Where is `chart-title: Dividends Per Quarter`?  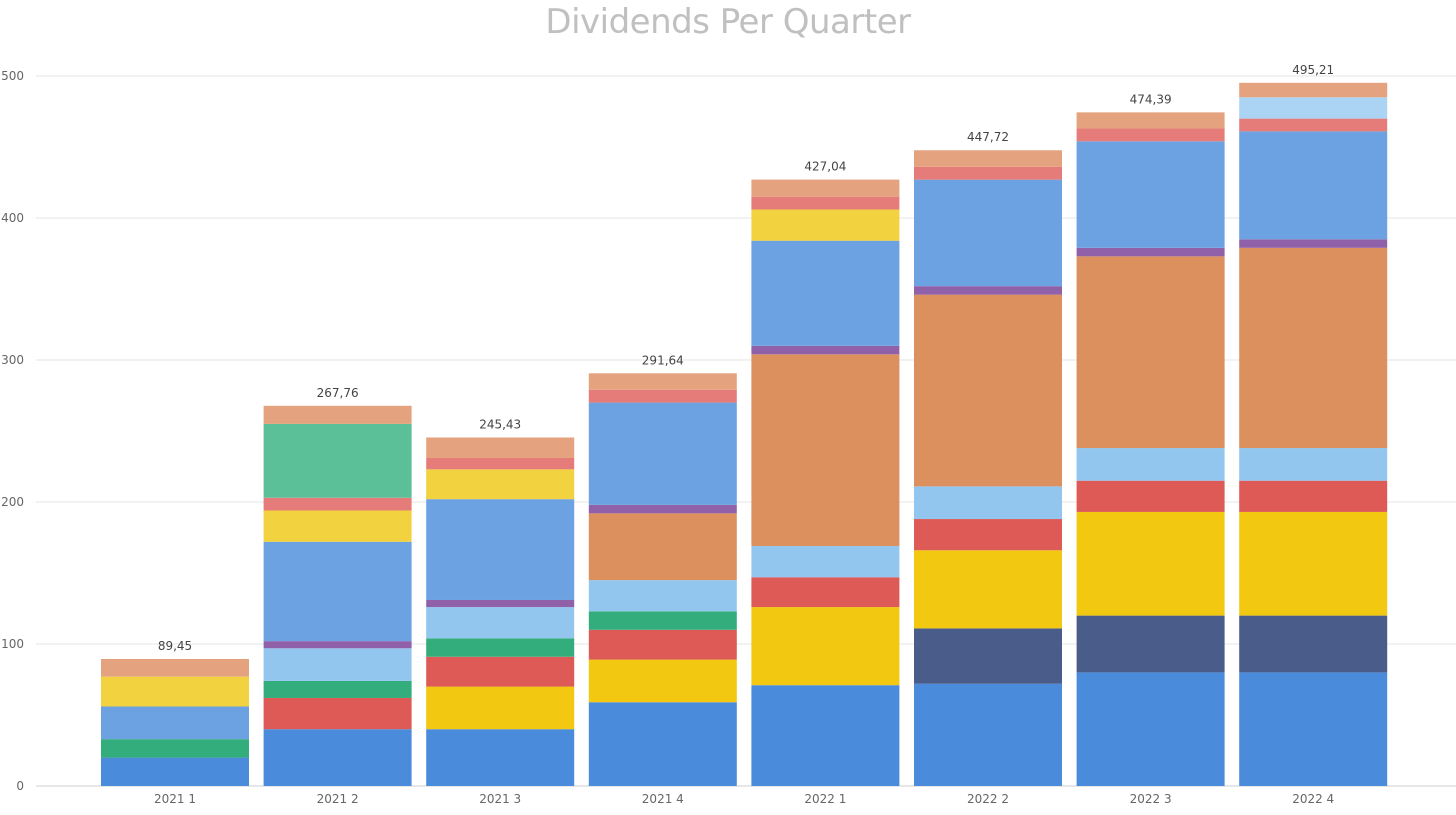
chart-title: Dividends Per Quarter is located at coordinates (728, 22).